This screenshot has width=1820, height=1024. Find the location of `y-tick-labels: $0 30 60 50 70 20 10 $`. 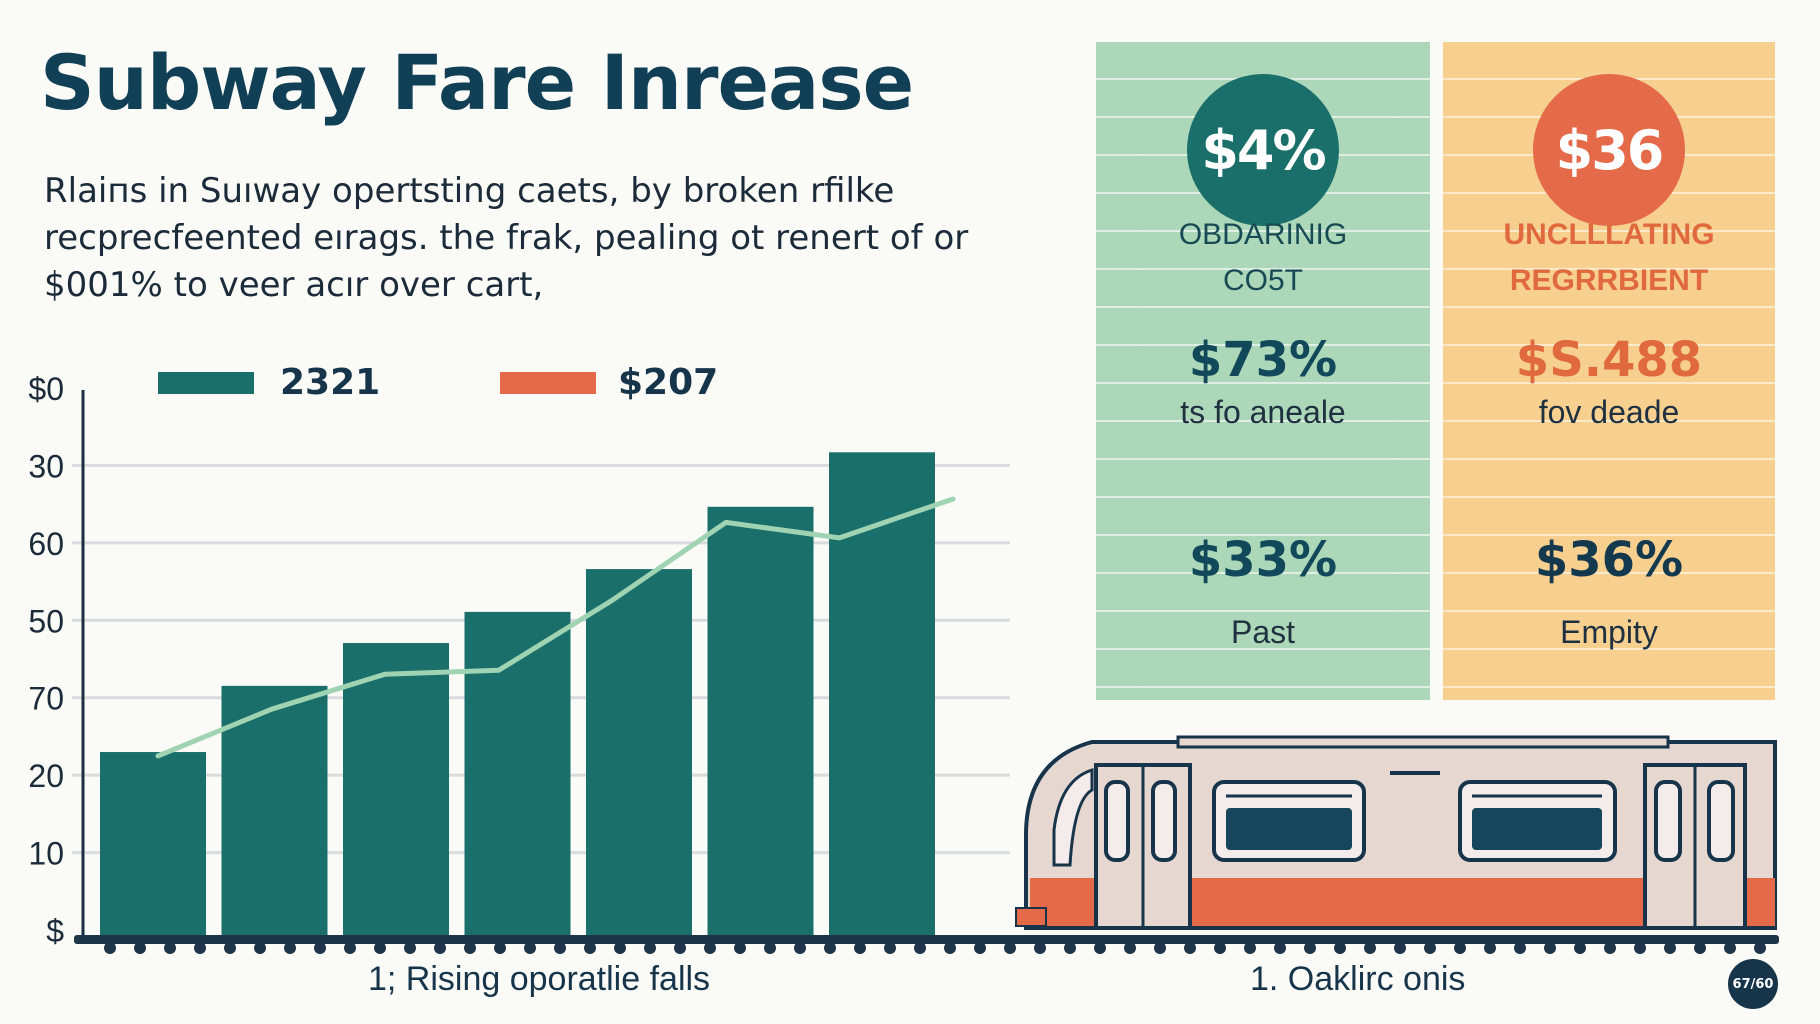

y-tick-labels: $0 30 60 50 70 20 10 $ is located at coordinates (46, 660).